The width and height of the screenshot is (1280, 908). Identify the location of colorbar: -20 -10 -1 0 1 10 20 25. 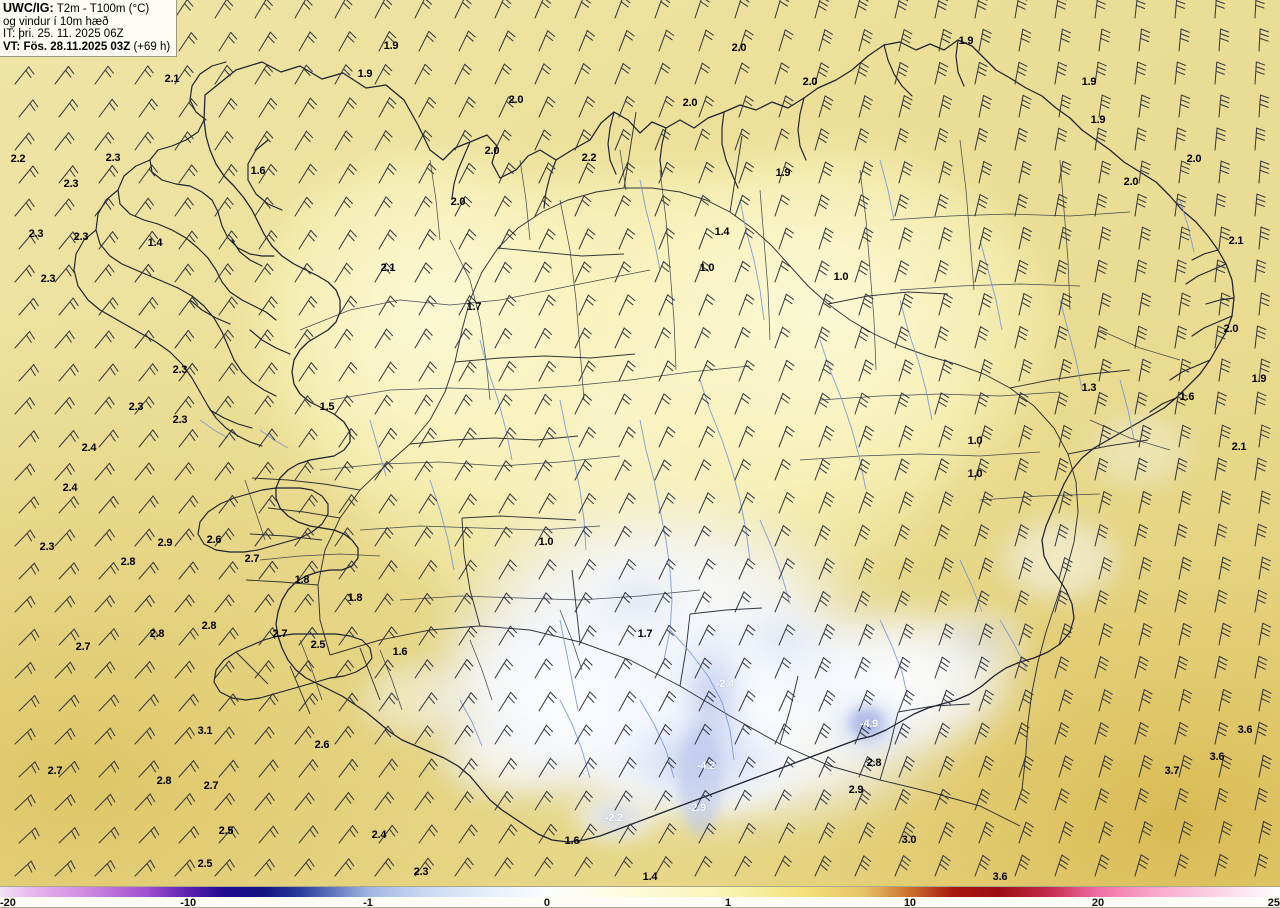
(640, 897).